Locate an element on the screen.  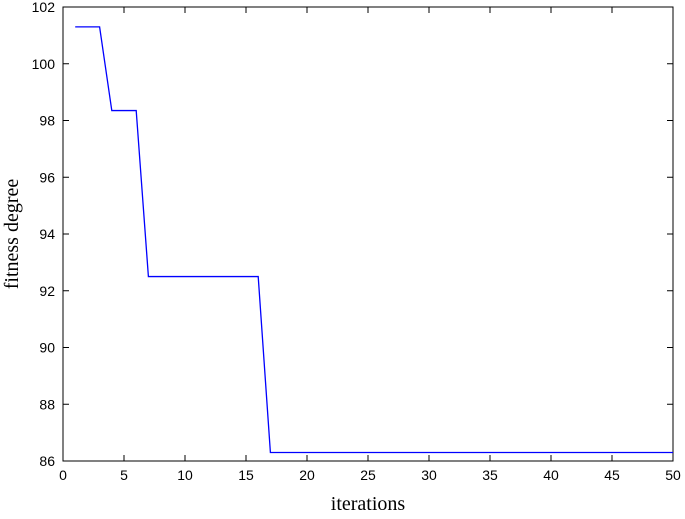
x-tick-label: 0 is located at coordinates (63, 475).